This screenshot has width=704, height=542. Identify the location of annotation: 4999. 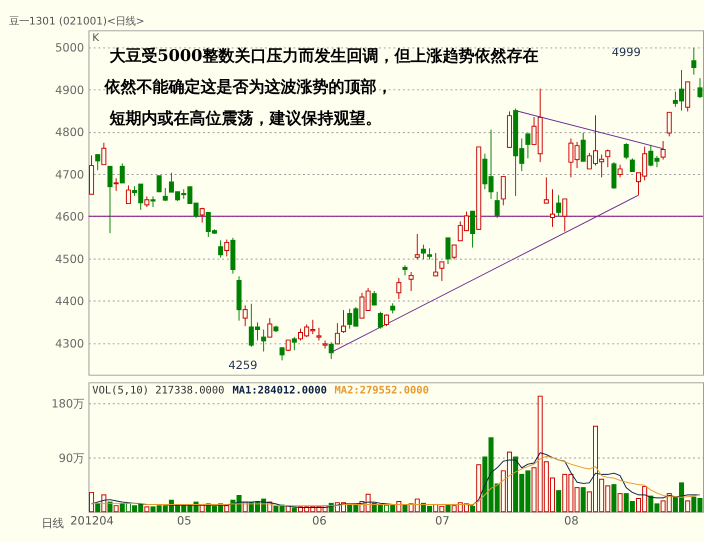
(626, 52).